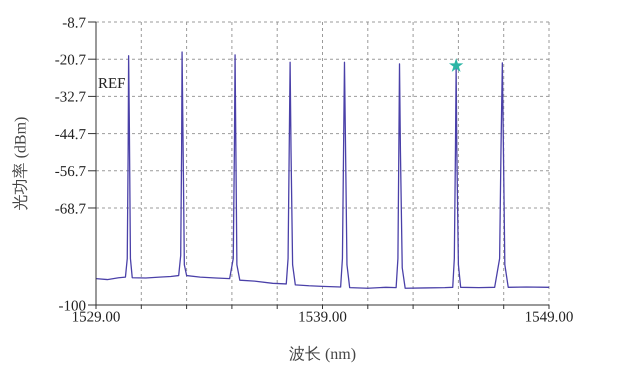 Image resolution: width=640 pixels, height=387 pixels. Describe the element at coordinates (74, 23) in the screenshot. I see `y-tick-label: -8.7` at that location.